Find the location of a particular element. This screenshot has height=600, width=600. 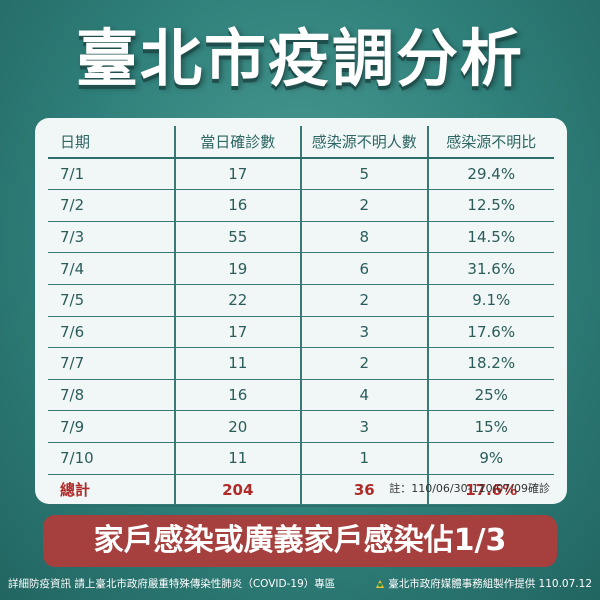

cell-unknown: 1 is located at coordinates (364, 458).